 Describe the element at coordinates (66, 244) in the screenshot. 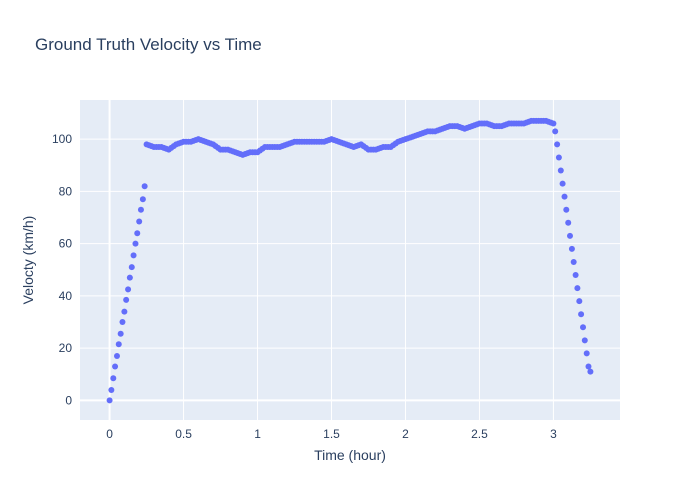

I see `y-tick-label: 60` at that location.